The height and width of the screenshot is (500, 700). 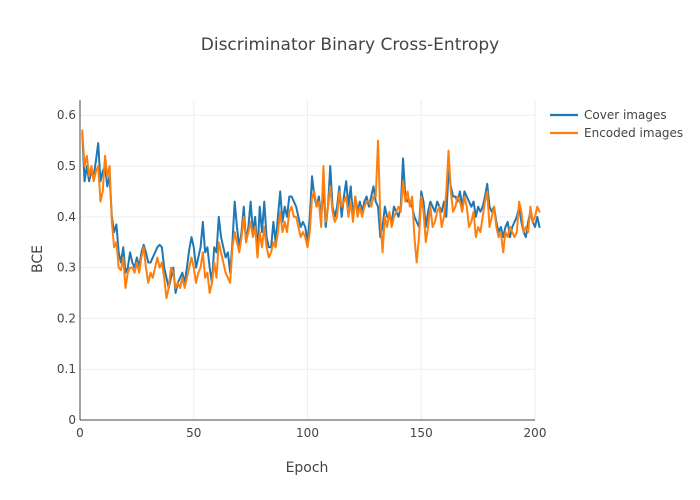 What do you see at coordinates (535, 433) in the screenshot?
I see `x-tick-label: 200` at bounding box center [535, 433].